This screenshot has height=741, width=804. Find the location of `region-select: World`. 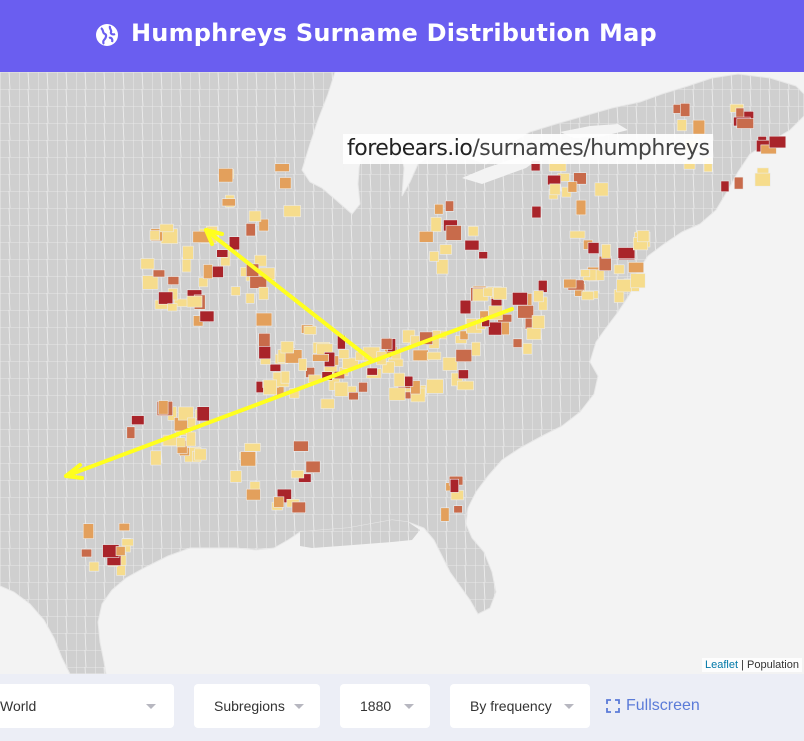

region-select: World is located at coordinates (87, 706).